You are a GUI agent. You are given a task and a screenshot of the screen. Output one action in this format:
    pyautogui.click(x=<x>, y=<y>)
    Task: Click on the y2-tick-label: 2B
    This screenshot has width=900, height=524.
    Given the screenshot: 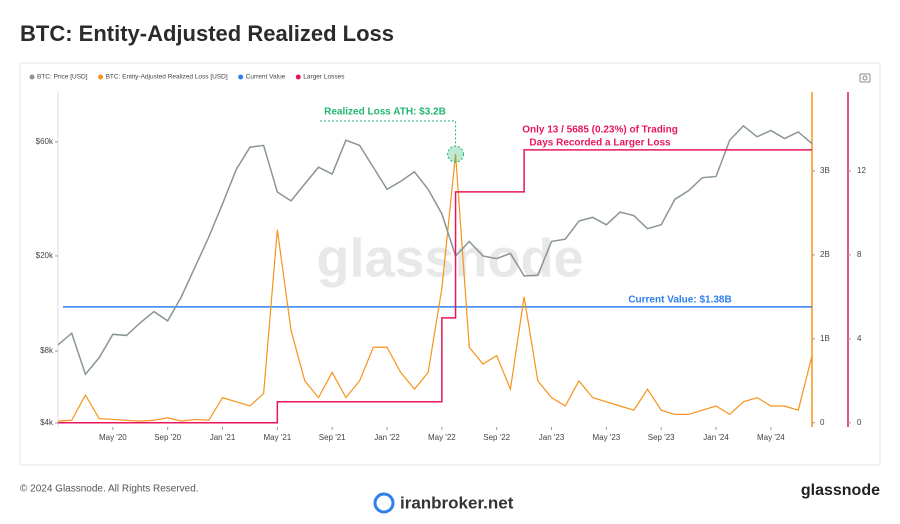 What is the action you would take?
    pyautogui.click(x=825, y=254)
    